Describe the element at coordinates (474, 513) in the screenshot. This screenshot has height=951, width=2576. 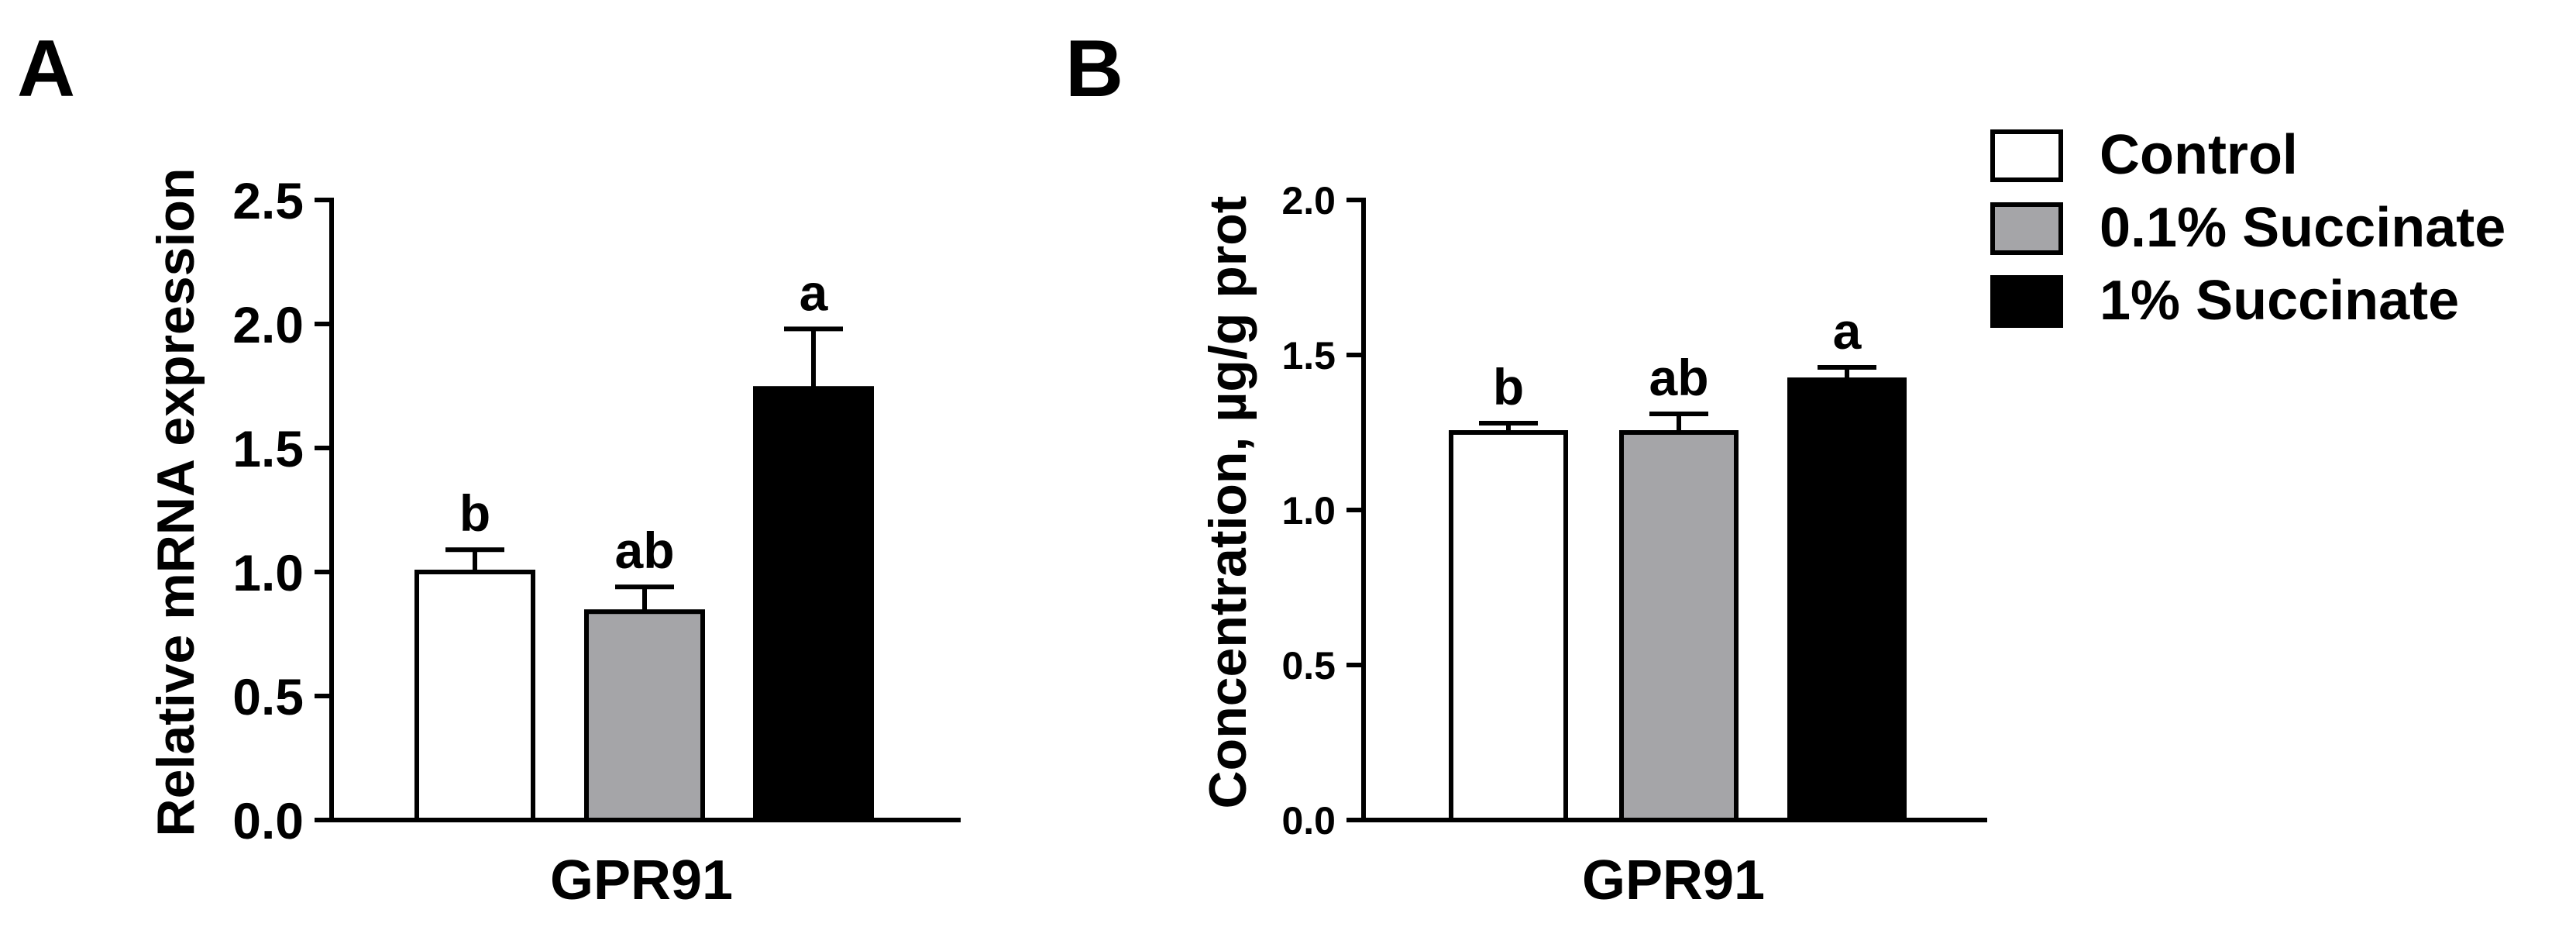
I see `panel-a-significance-label: b` at that location.